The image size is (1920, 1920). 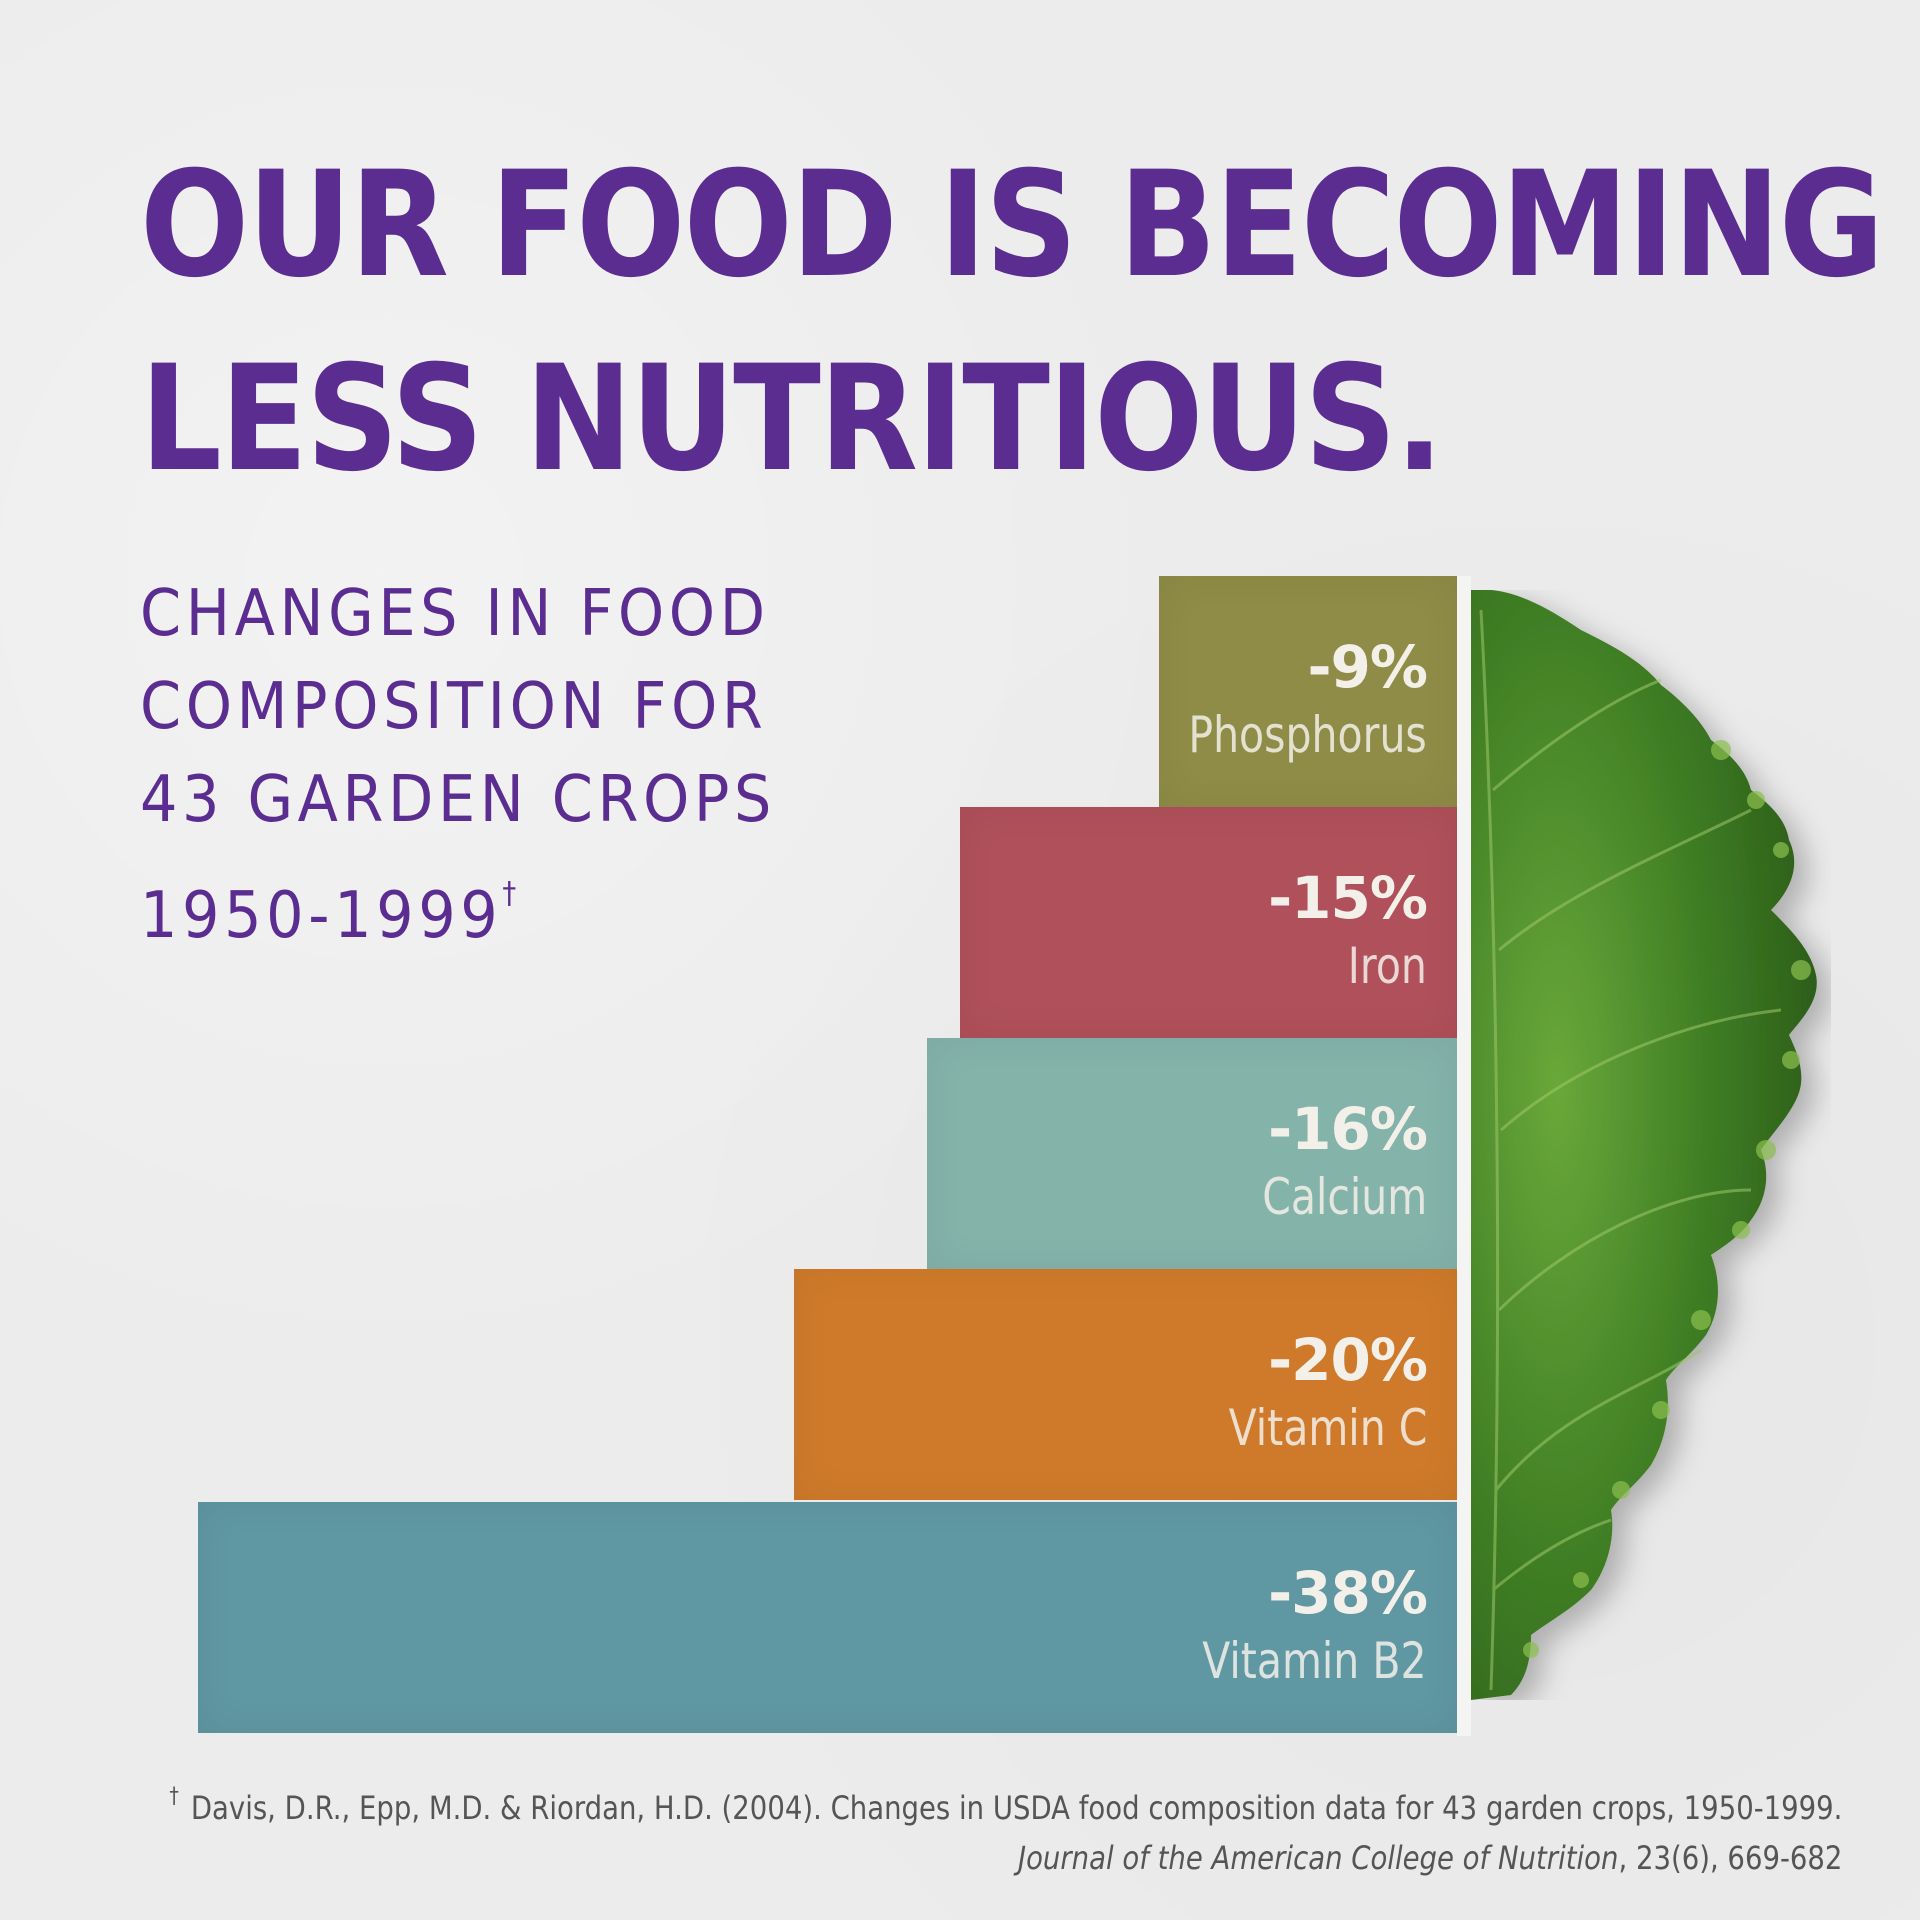 I want to click on footnote-dagger: †, so click(x=173, y=1796).